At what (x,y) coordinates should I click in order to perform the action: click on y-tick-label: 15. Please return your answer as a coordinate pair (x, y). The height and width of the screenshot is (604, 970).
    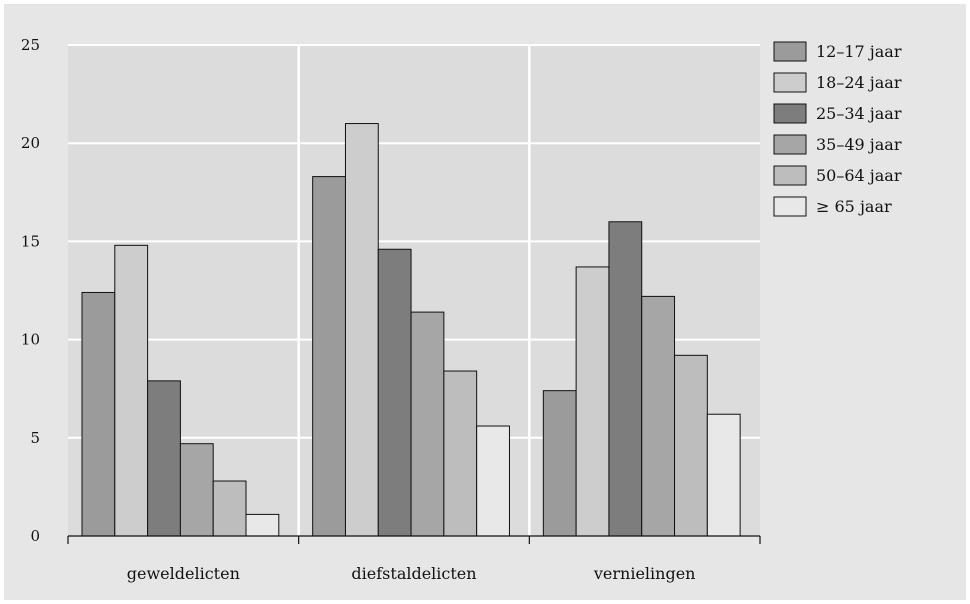
    Looking at the image, I should click on (30, 241).